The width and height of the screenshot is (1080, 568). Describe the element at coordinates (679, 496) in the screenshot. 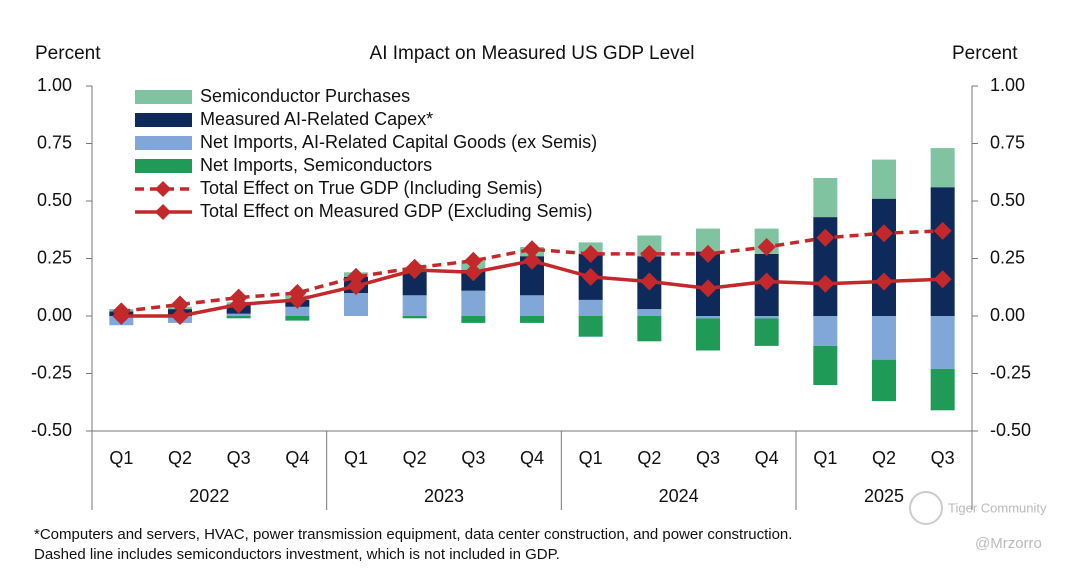

I see `x-group-label: 2024` at that location.